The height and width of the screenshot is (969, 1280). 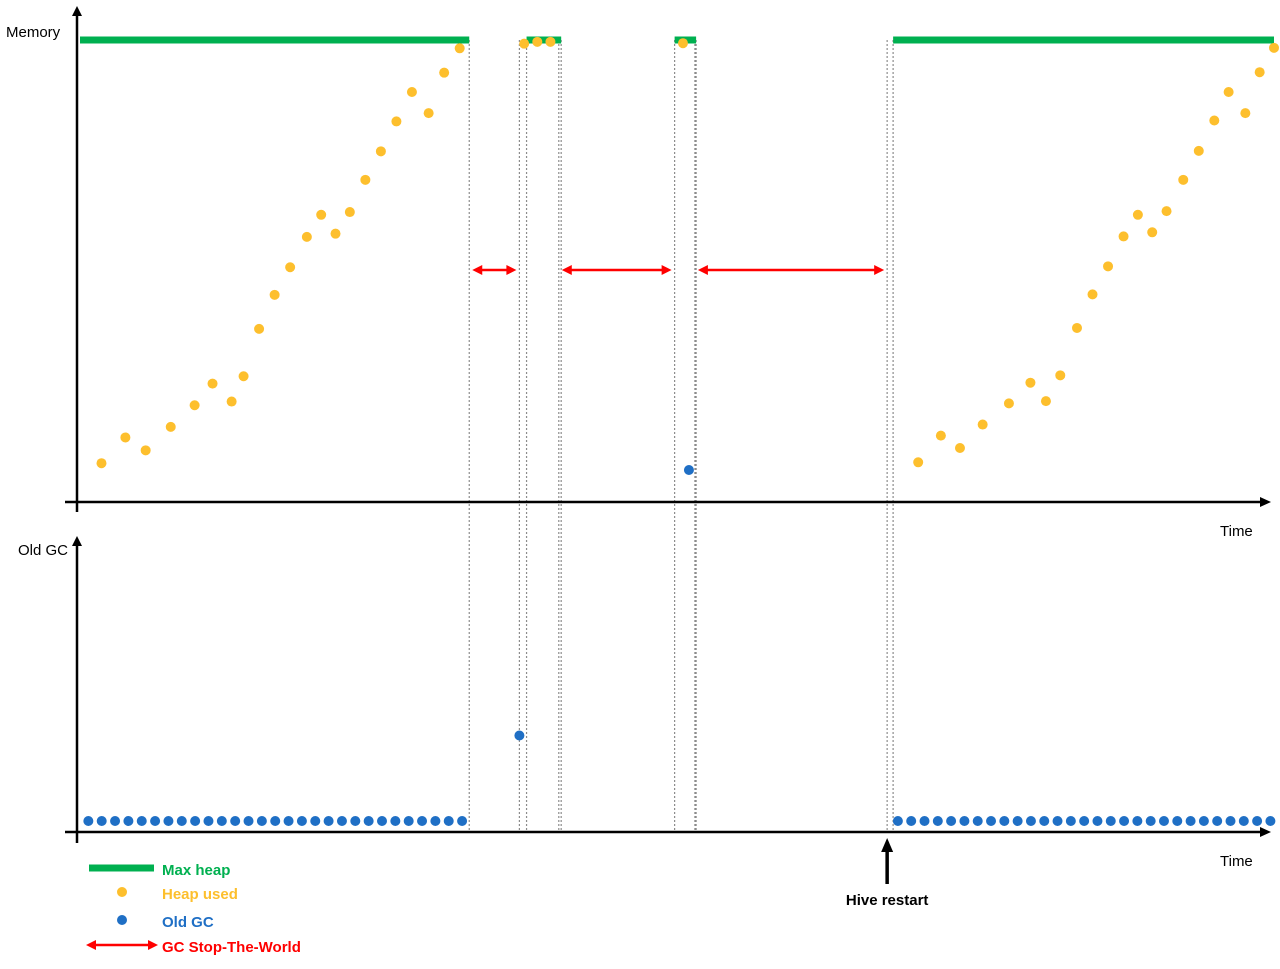 What do you see at coordinates (1265, 832) in the screenshot?
I see `gc-x-axis-arrow` at bounding box center [1265, 832].